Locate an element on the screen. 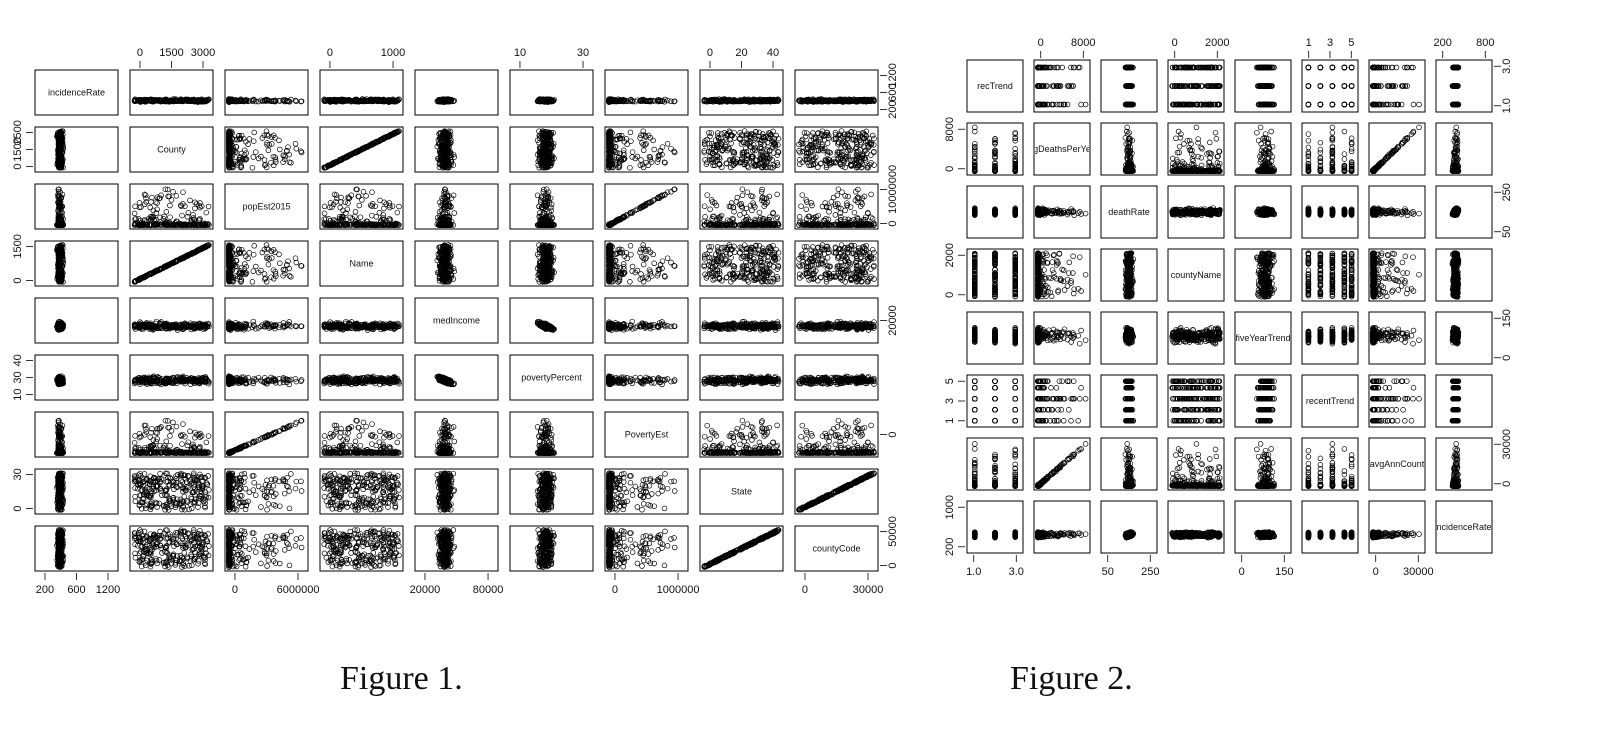  panel-incidenceRate-vs-County is located at coordinates (171, 92).